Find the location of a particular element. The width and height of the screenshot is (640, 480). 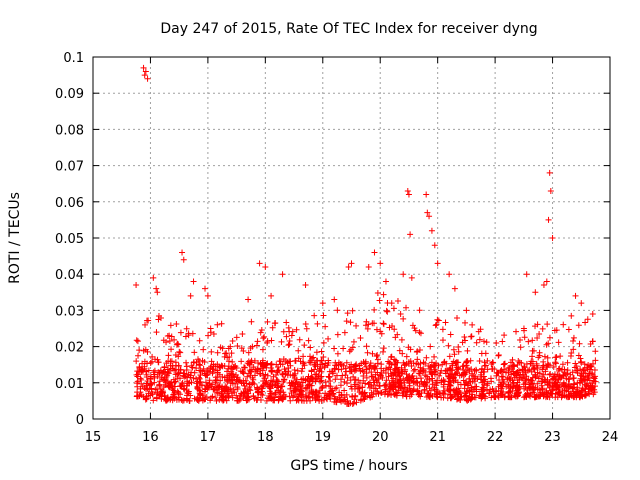

x-tick-label: 15 is located at coordinates (93, 437).